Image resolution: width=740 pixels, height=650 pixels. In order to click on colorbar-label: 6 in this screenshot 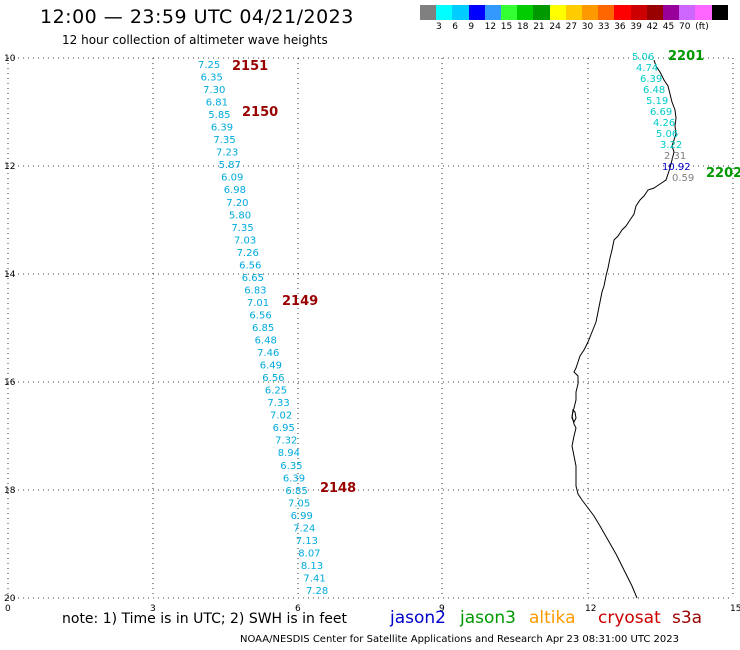, I will do `click(455, 27)`.